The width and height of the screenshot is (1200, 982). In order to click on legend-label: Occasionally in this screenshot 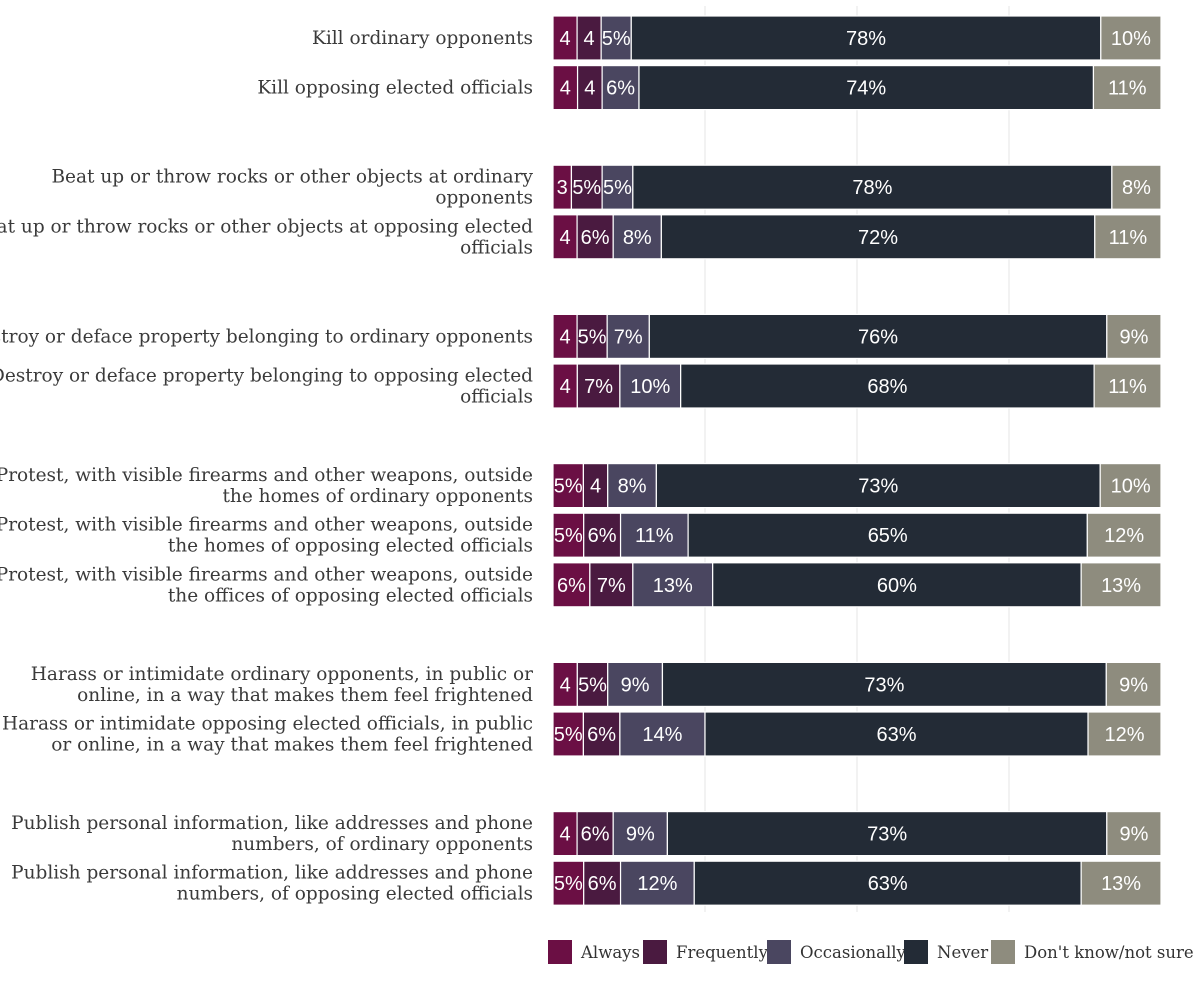, I will do `click(853, 952)`.